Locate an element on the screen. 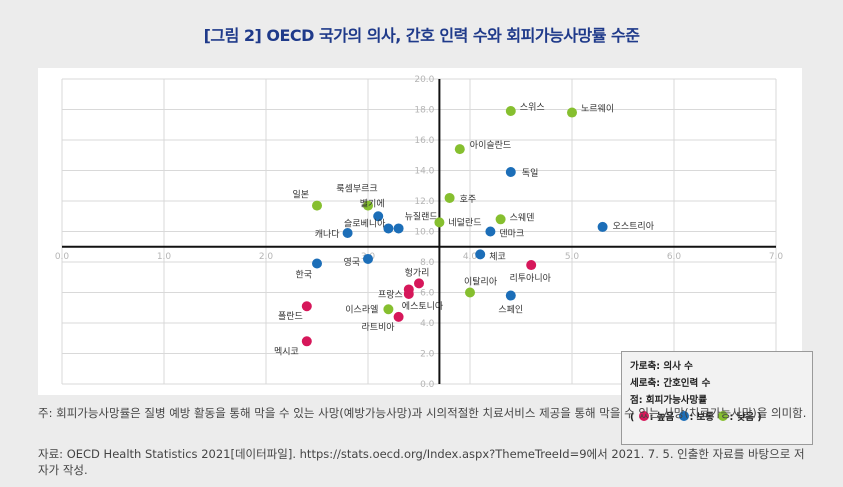 This screenshot has width=843, height=487. point-label: 라트비아 is located at coordinates (378, 327).